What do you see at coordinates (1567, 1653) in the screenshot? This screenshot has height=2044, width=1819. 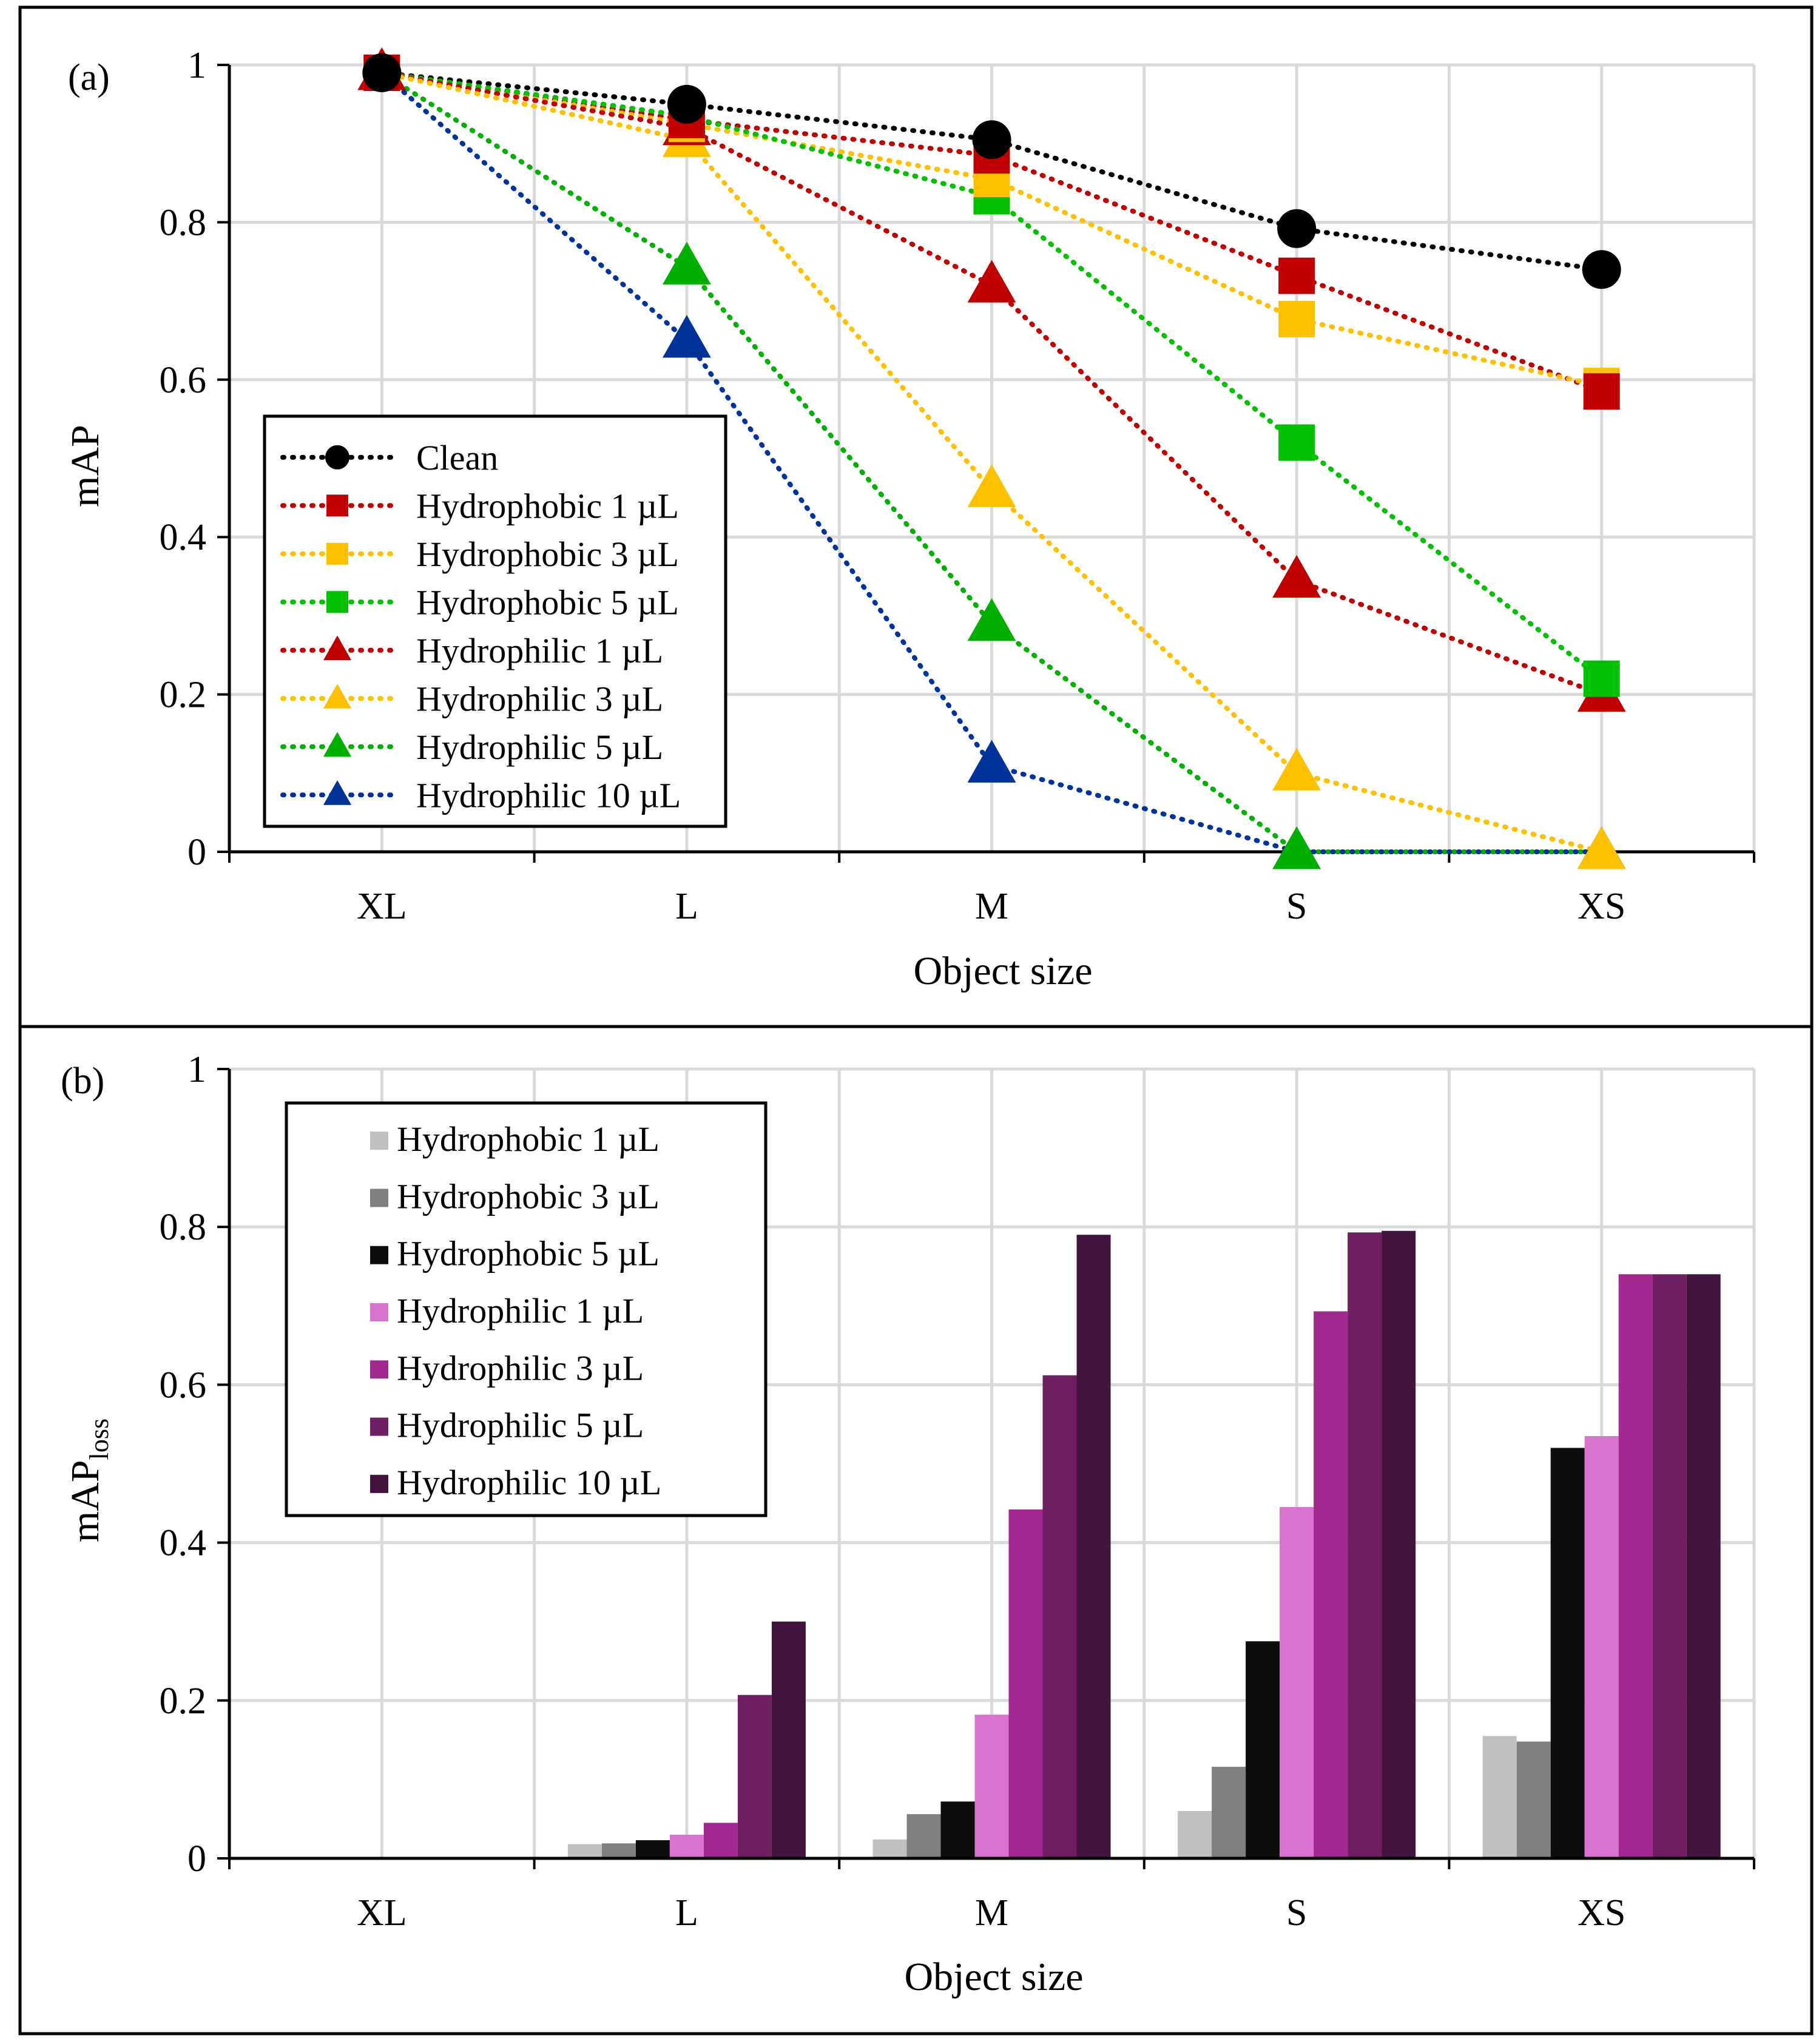 I see `bar-hydrophobic-5-ul-xs` at bounding box center [1567, 1653].